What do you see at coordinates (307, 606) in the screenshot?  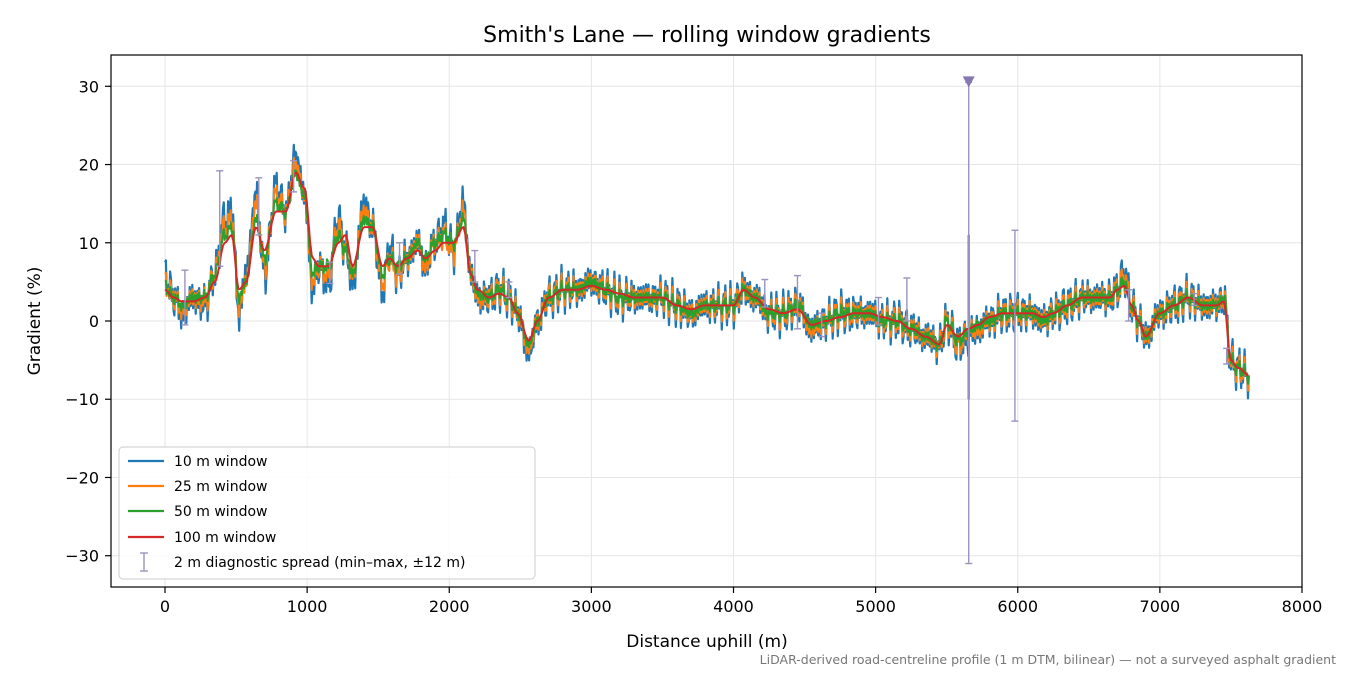 I see `x-tick-label: 1000` at bounding box center [307, 606].